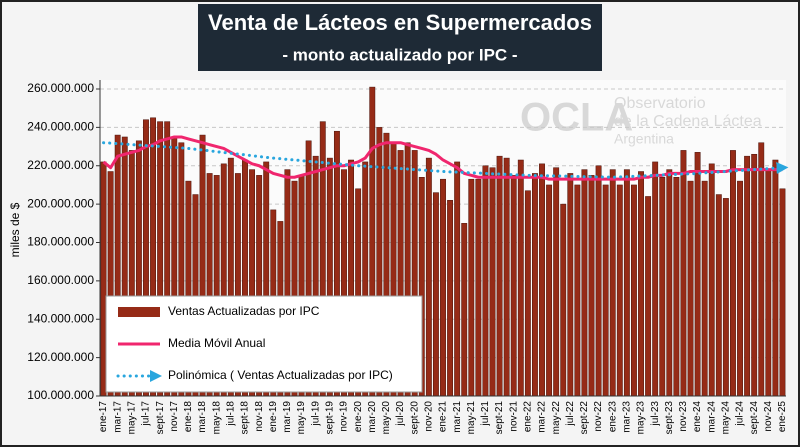  Describe the element at coordinates (688, 121) in the screenshot. I see `watermark-line: de la Cadena Láctea` at that location.